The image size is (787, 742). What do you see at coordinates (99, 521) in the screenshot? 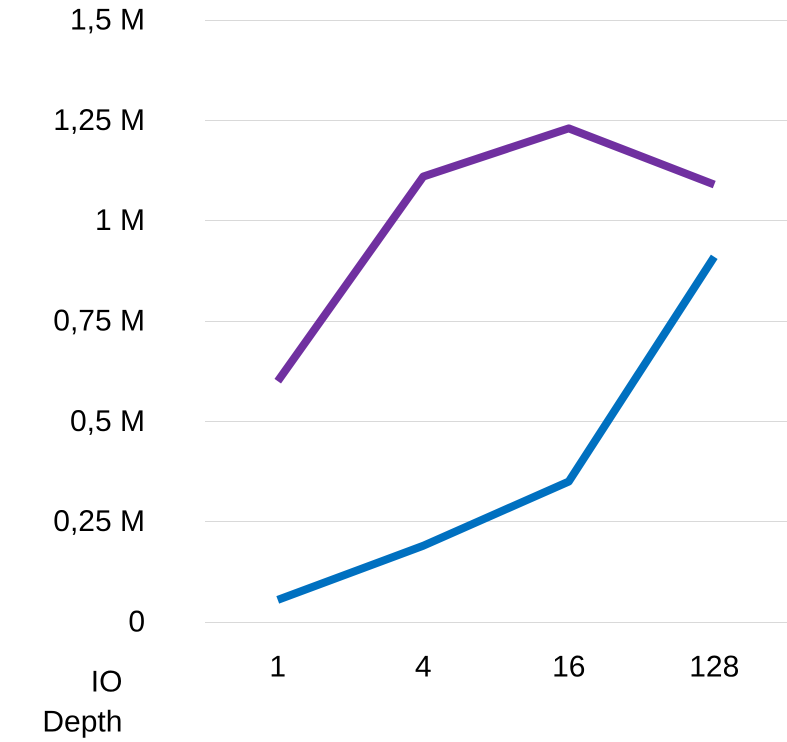
I see `y-tick-label: 0,25 M` at bounding box center [99, 521].